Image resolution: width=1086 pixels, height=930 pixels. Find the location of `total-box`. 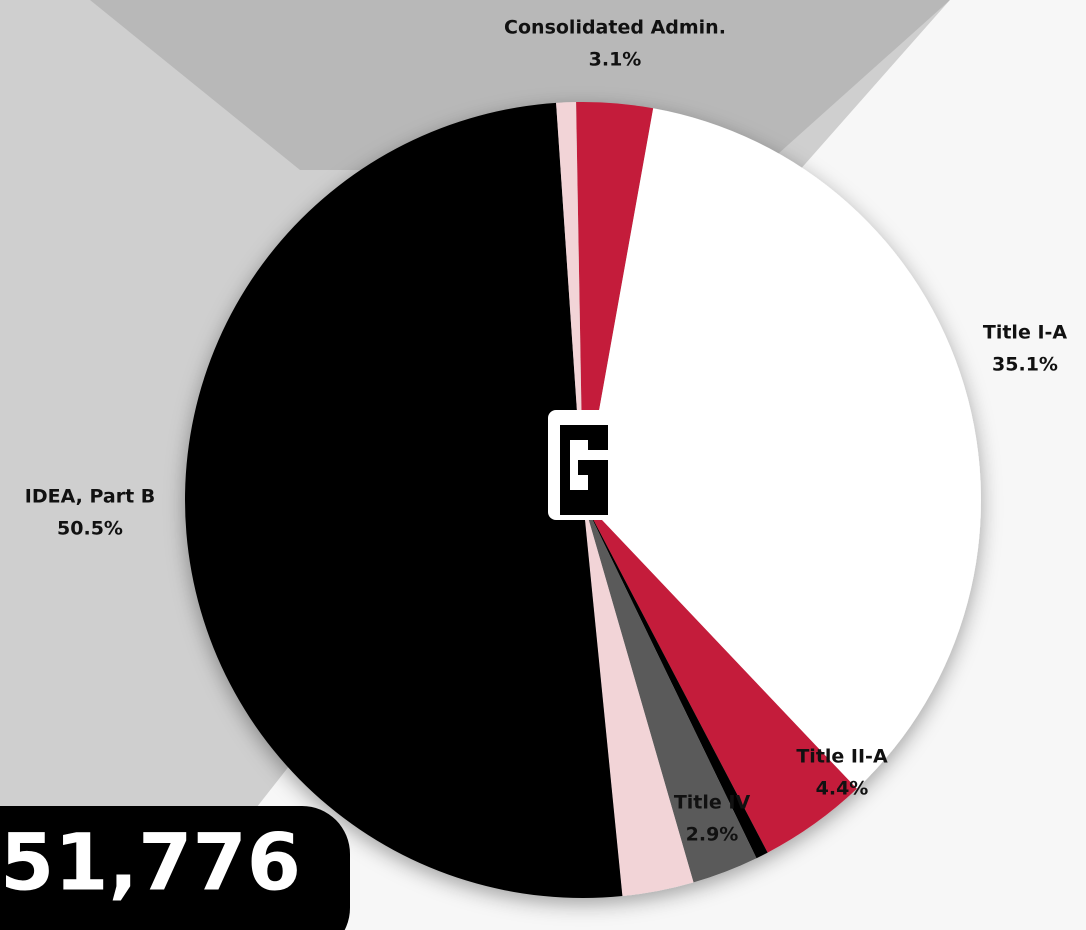

total-box is located at coordinates (175, 868).